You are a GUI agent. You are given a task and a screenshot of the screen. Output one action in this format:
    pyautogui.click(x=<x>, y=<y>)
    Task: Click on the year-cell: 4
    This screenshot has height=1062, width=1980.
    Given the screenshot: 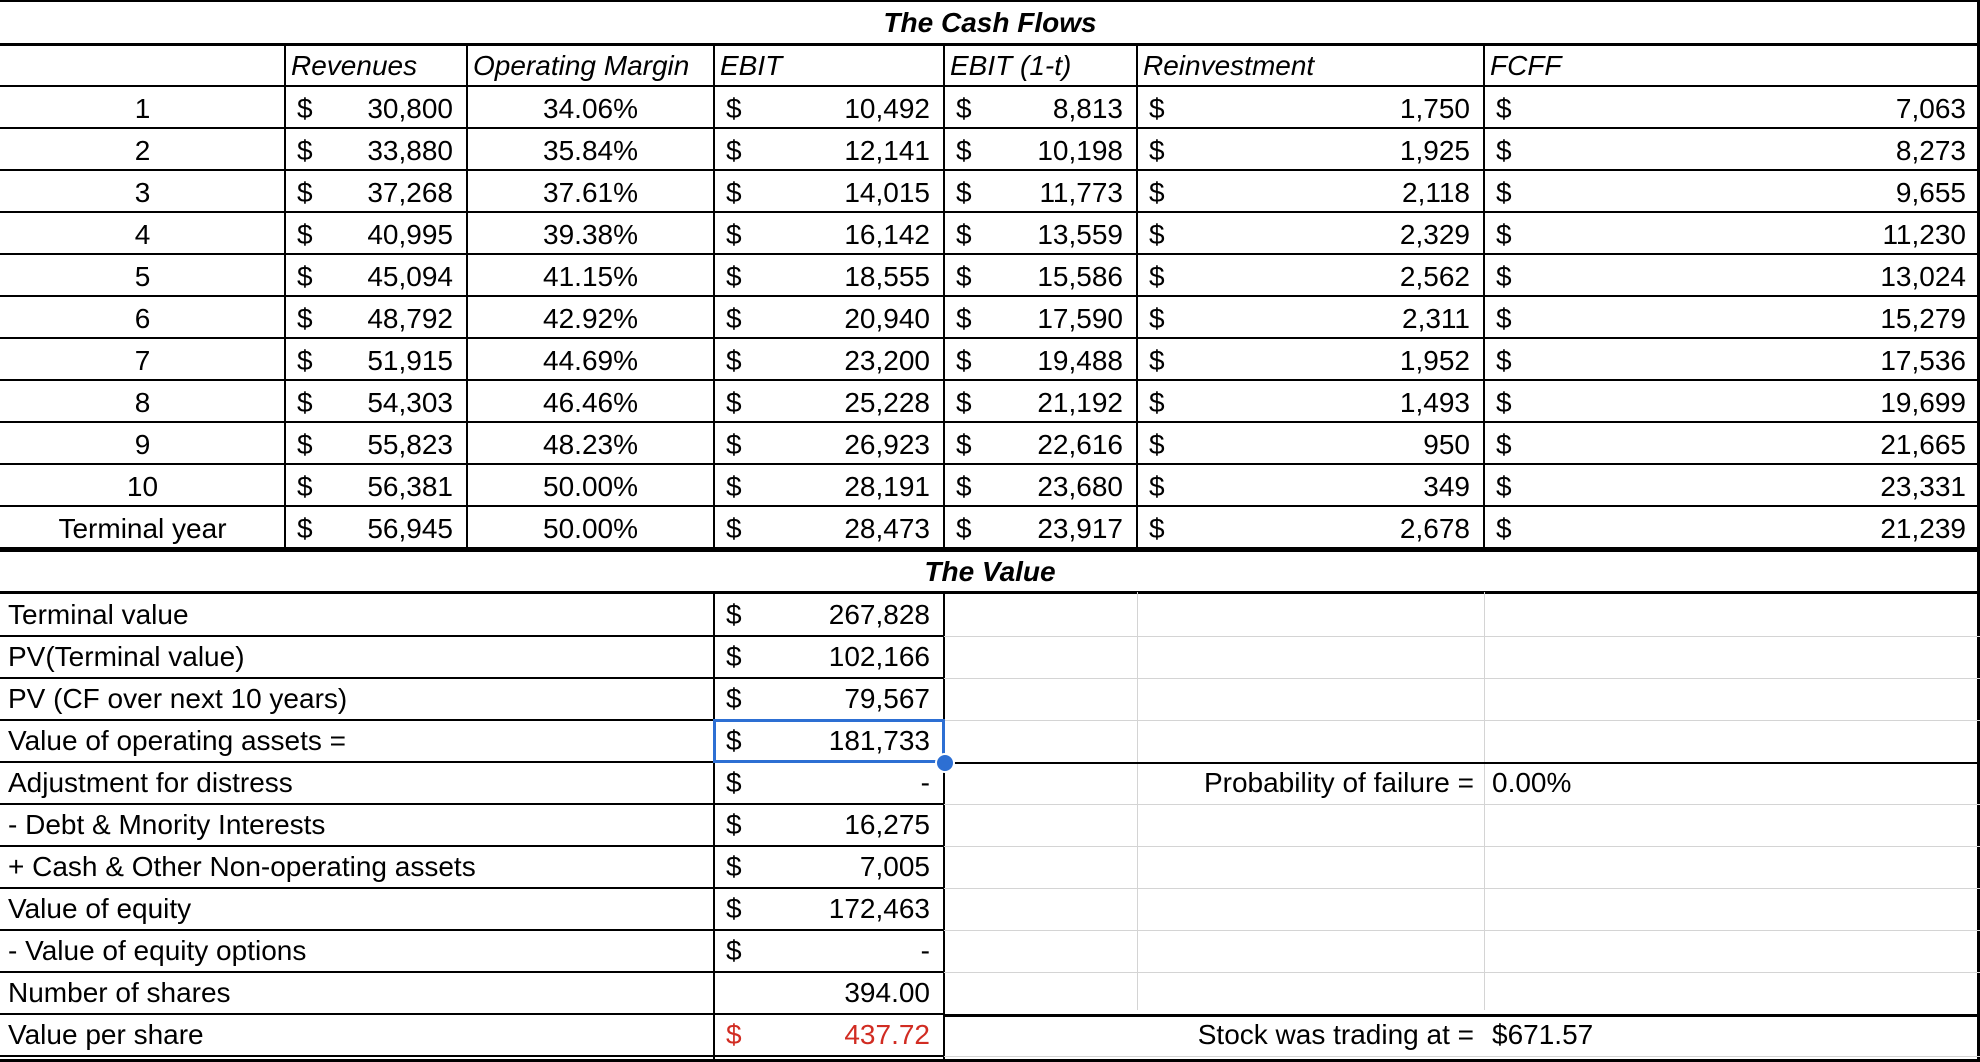 What is the action you would take?
    pyautogui.click(x=142, y=234)
    